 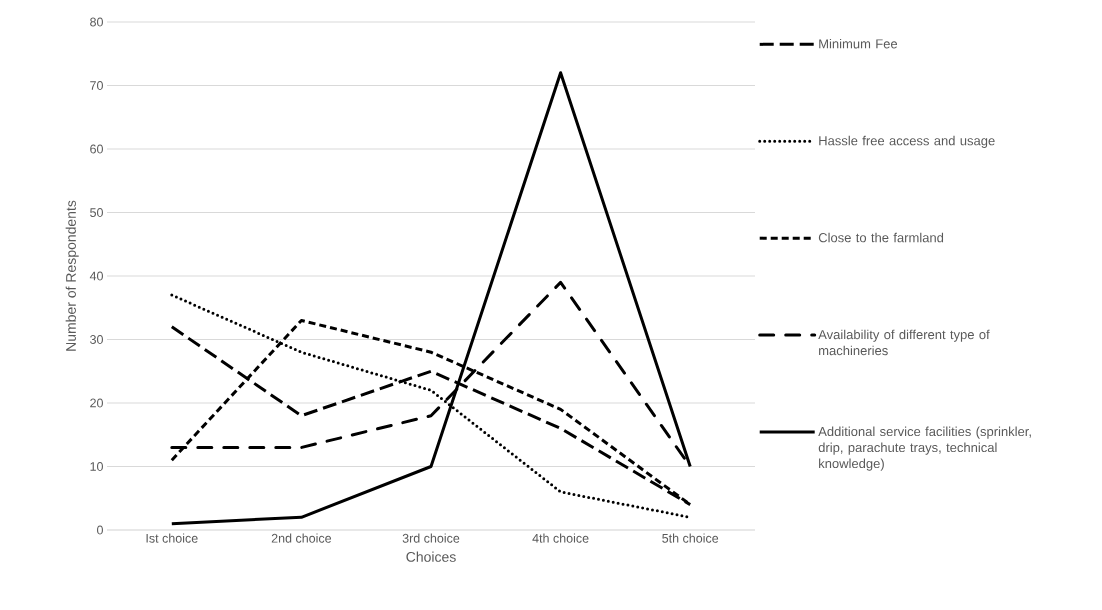 What do you see at coordinates (431, 556) in the screenshot?
I see `x-axis-title: Choices` at bounding box center [431, 556].